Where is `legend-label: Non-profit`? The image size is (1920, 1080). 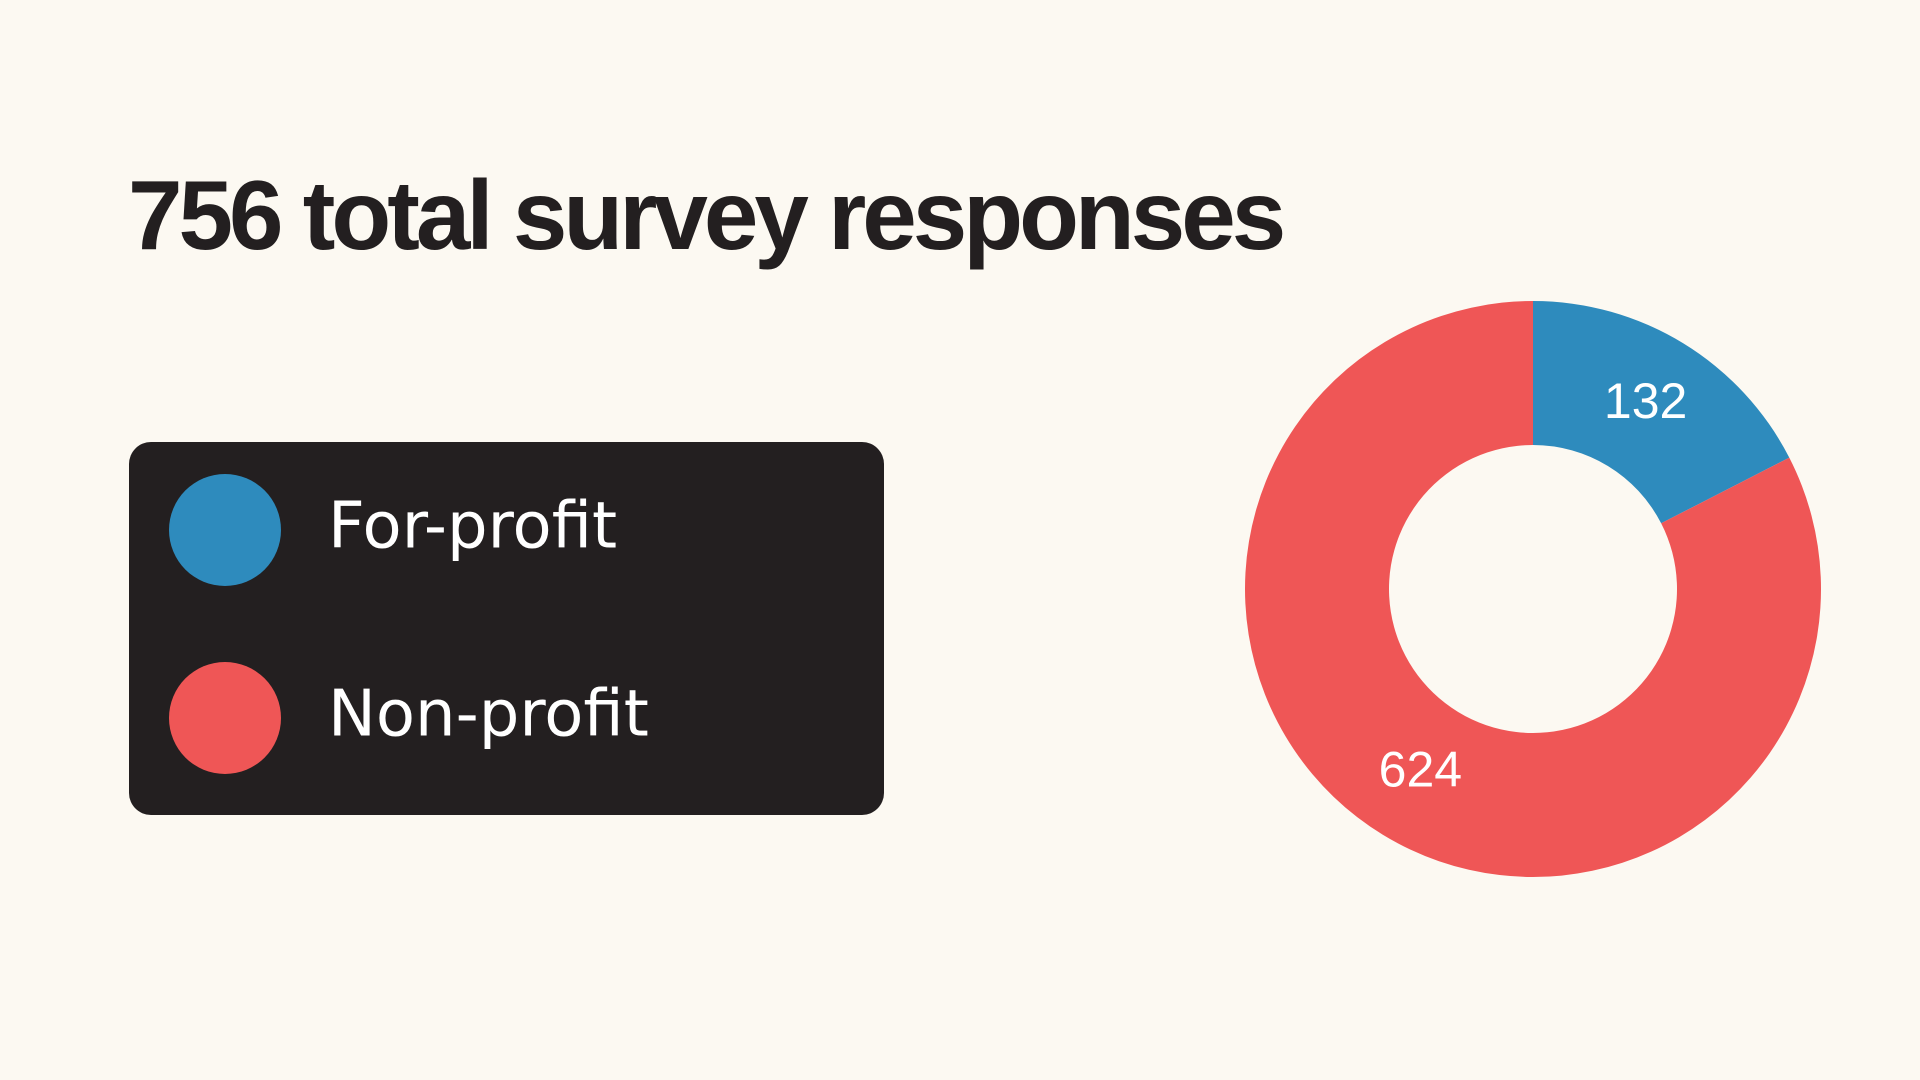 legend-label: Non-profit is located at coordinates (488, 715).